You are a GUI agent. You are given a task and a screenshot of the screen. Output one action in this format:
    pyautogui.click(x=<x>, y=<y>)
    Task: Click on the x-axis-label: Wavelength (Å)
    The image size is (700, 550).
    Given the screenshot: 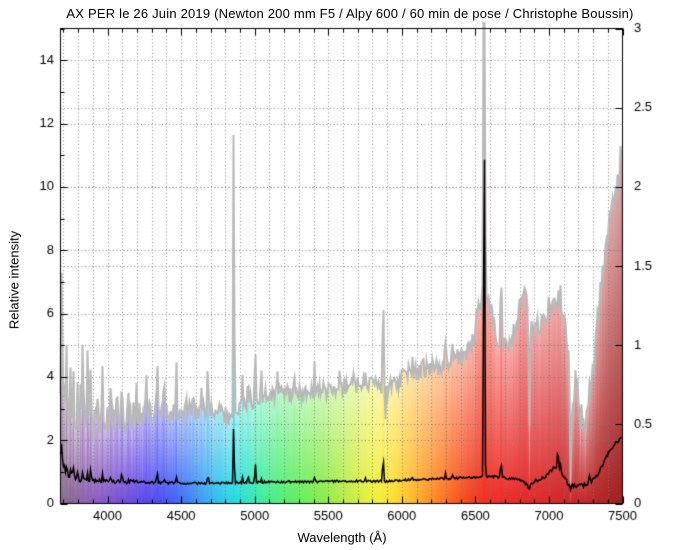 What is the action you would take?
    pyautogui.click(x=342, y=537)
    